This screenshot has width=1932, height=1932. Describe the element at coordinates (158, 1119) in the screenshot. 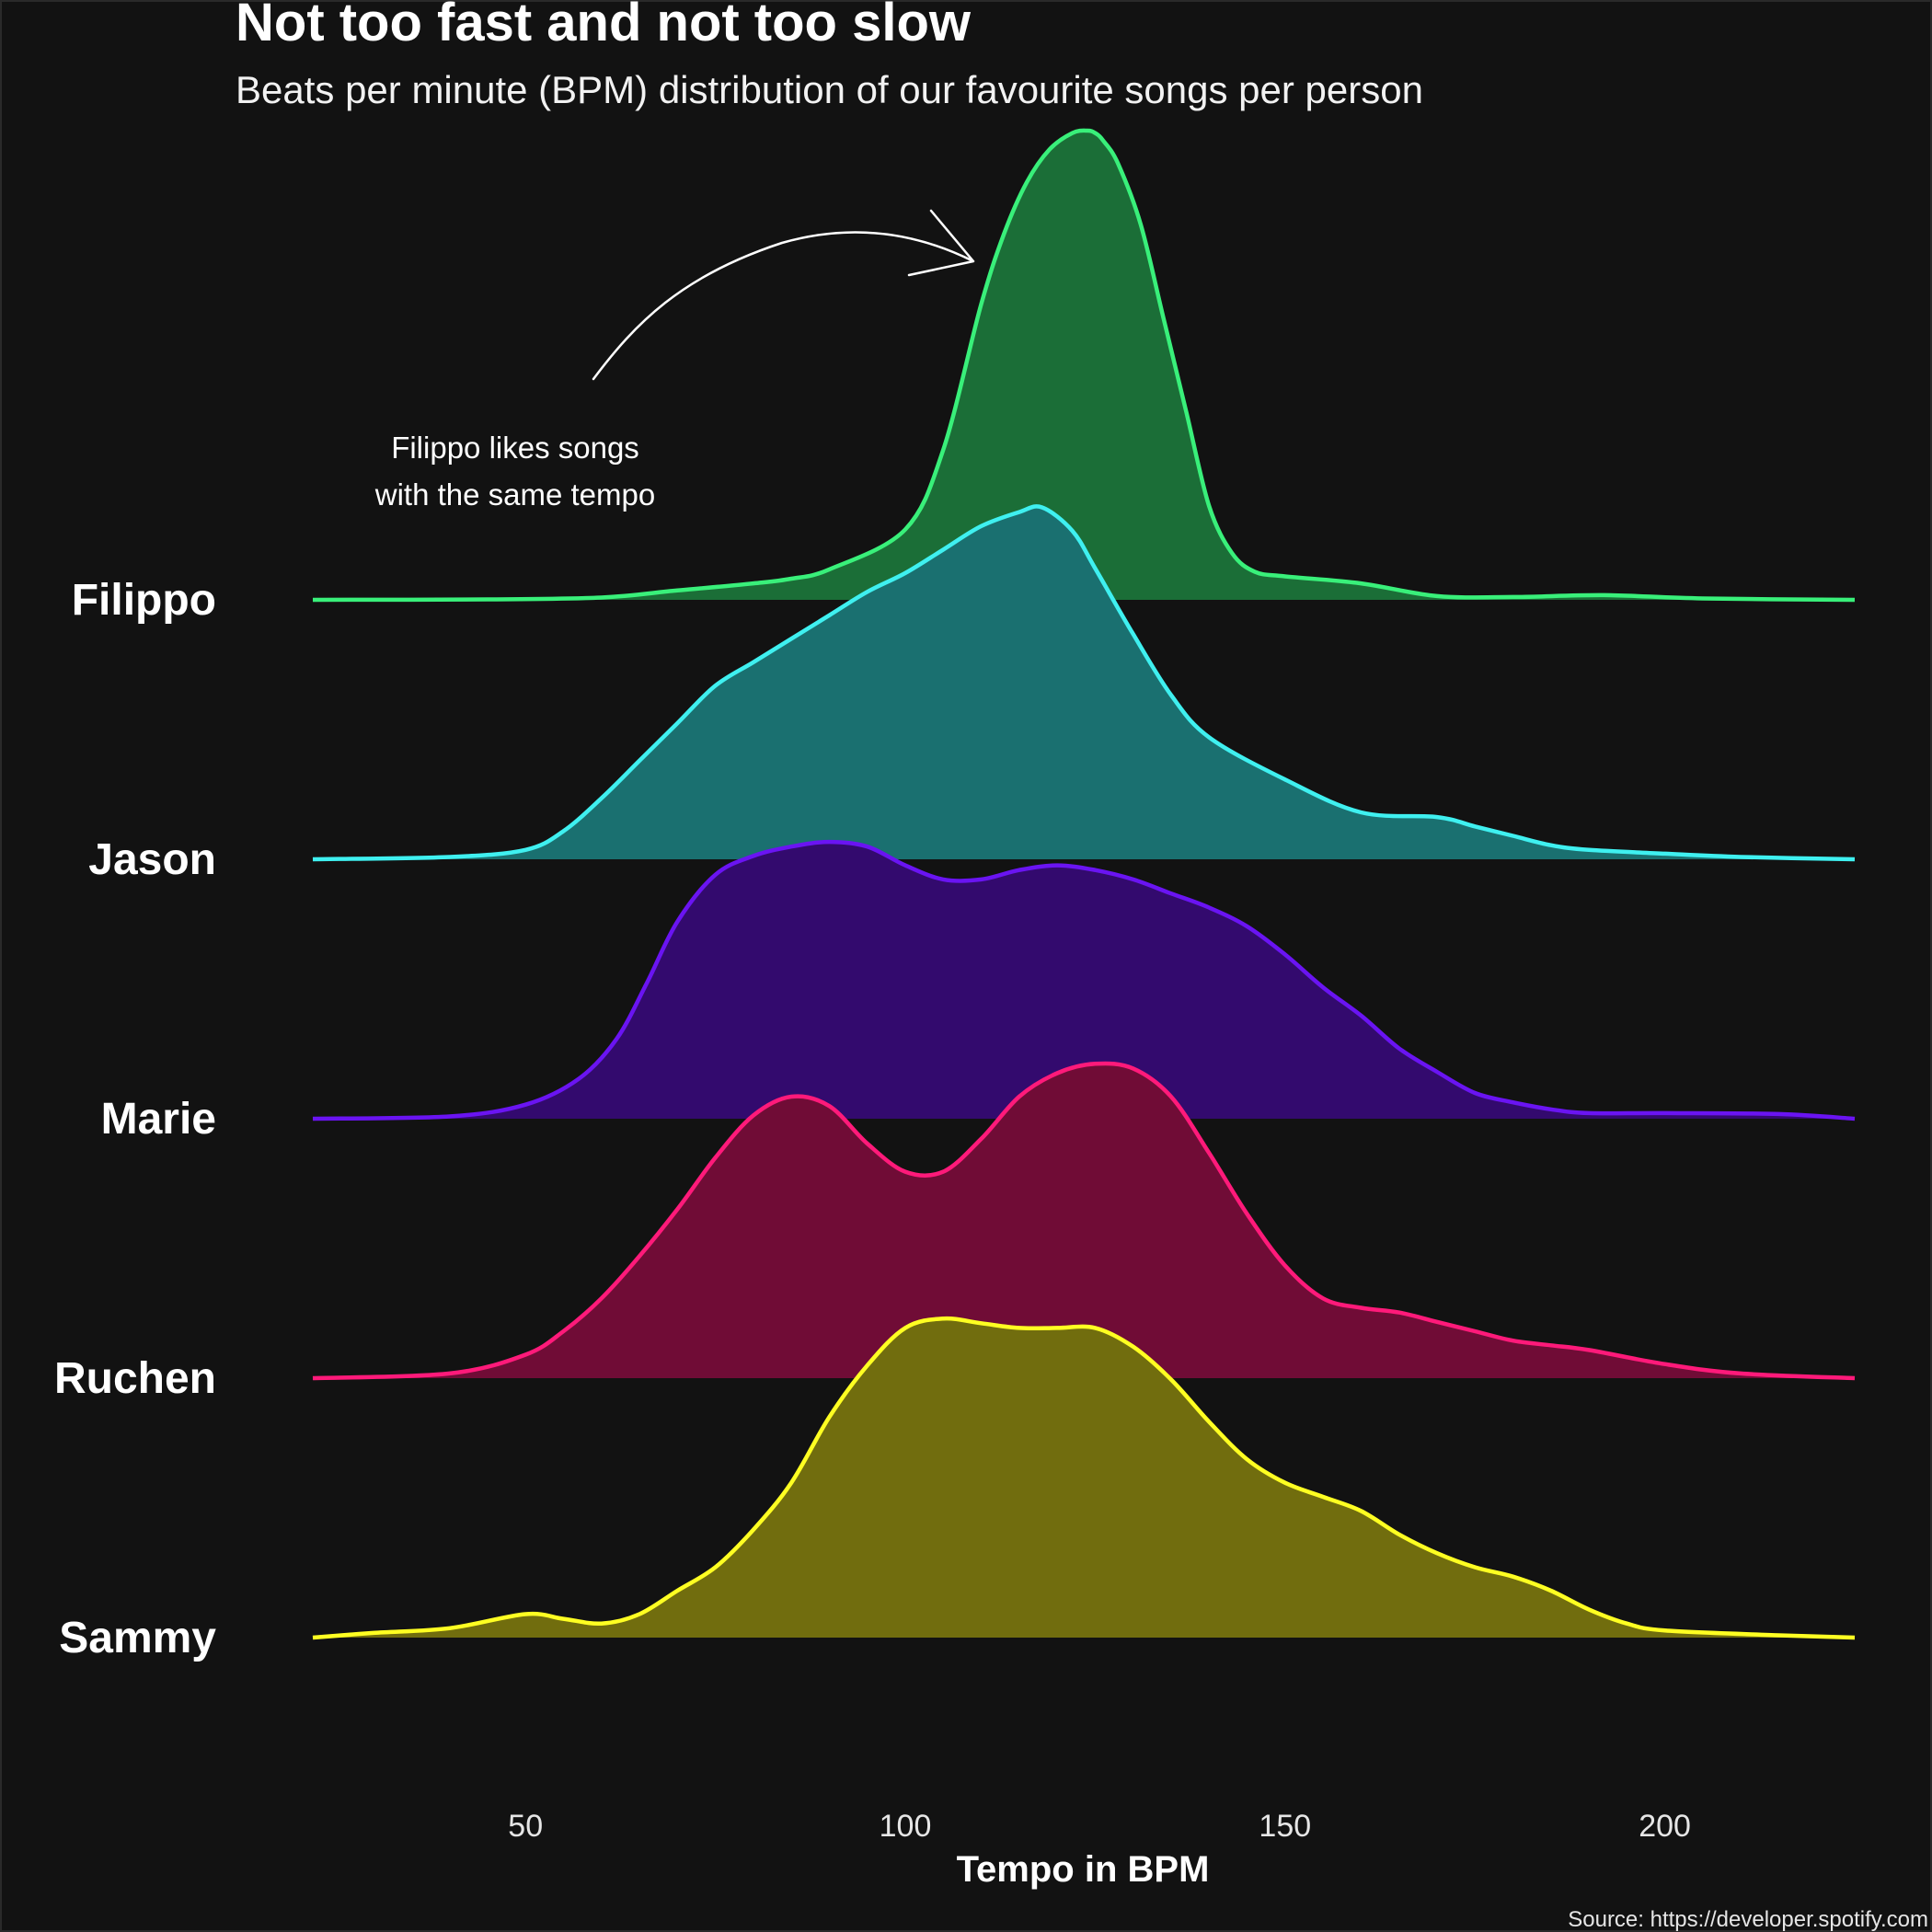

I see `series-label-marie: Marie` at that location.